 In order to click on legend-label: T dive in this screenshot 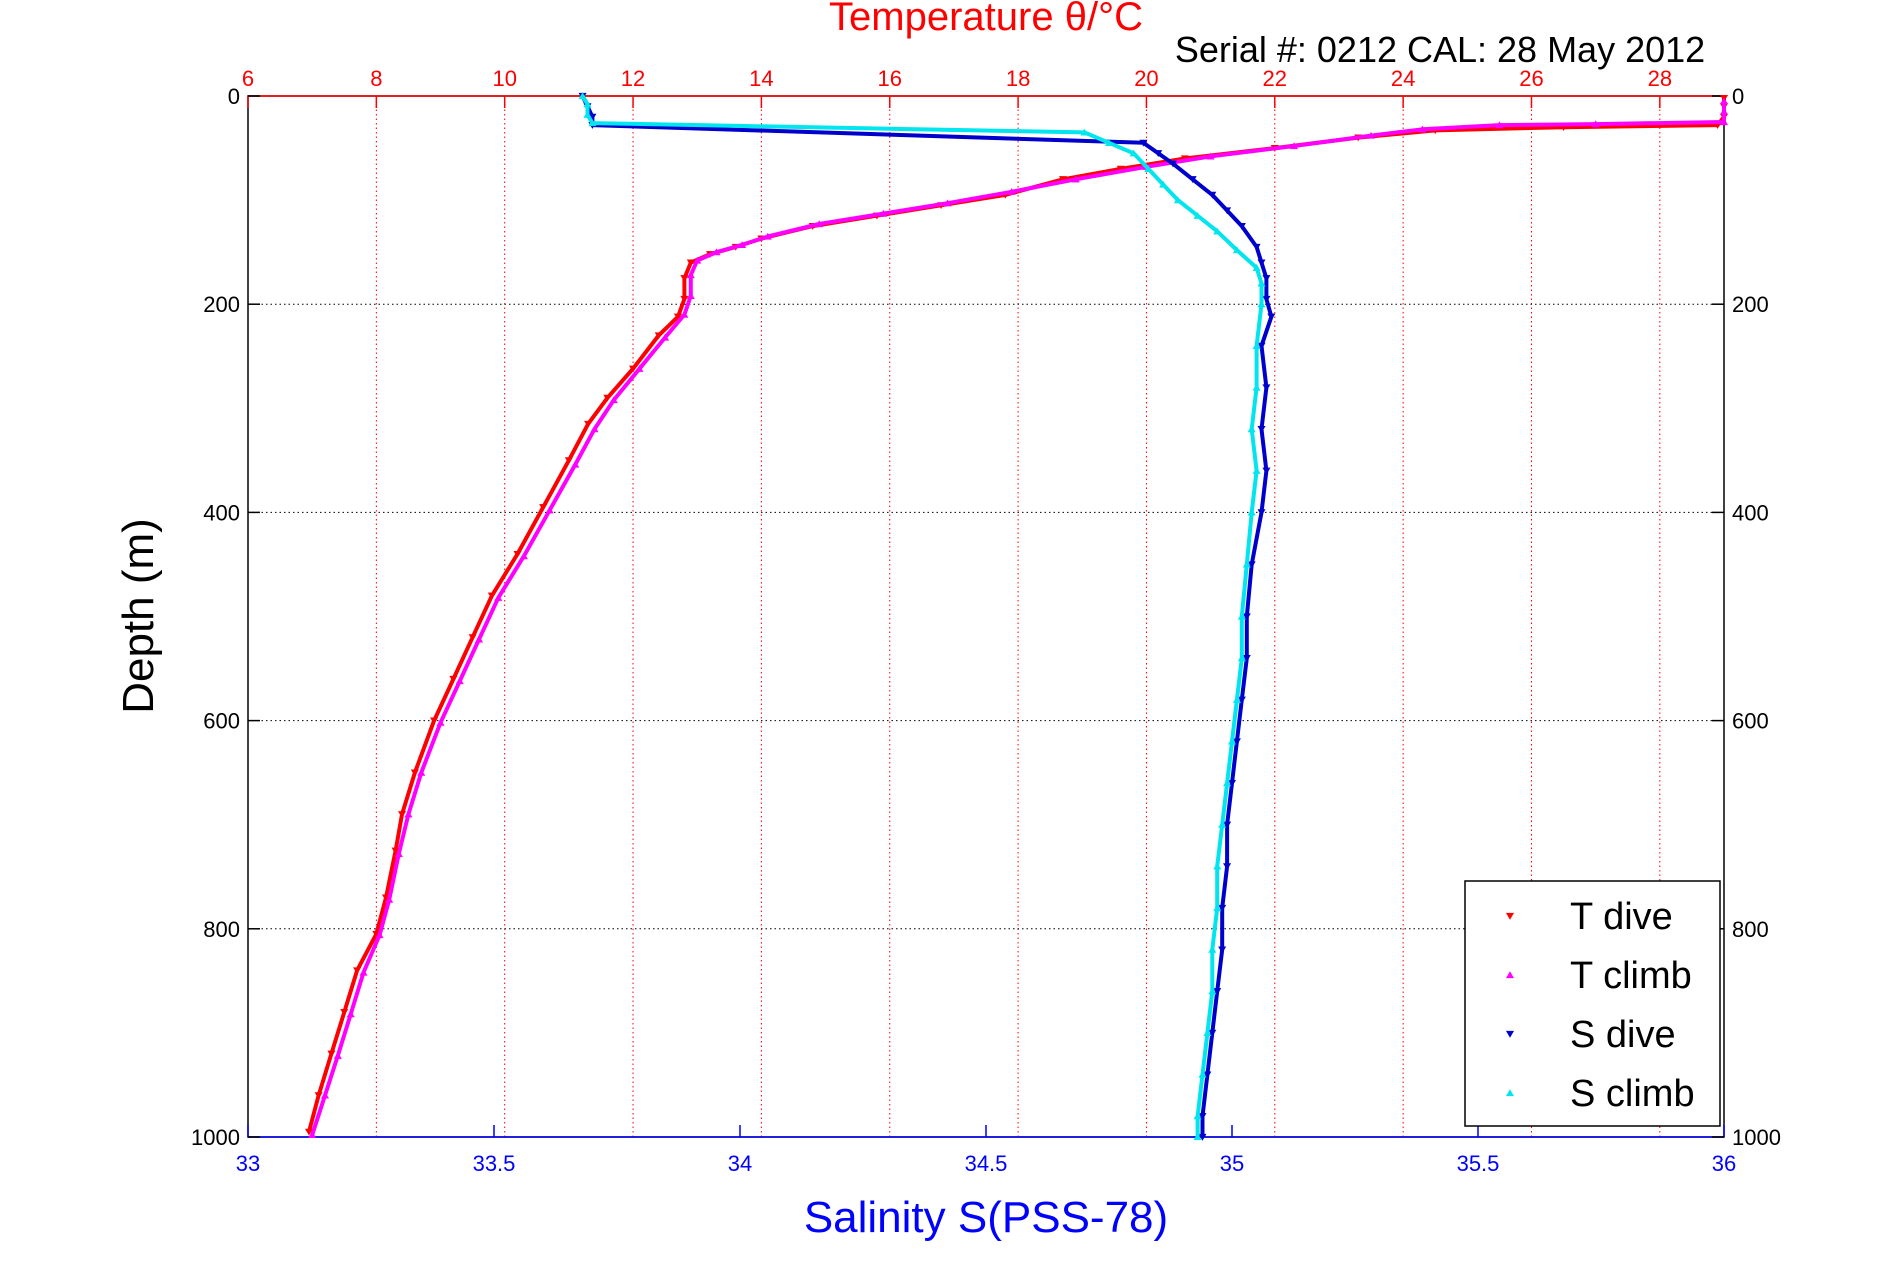, I will do `click(1621, 917)`.